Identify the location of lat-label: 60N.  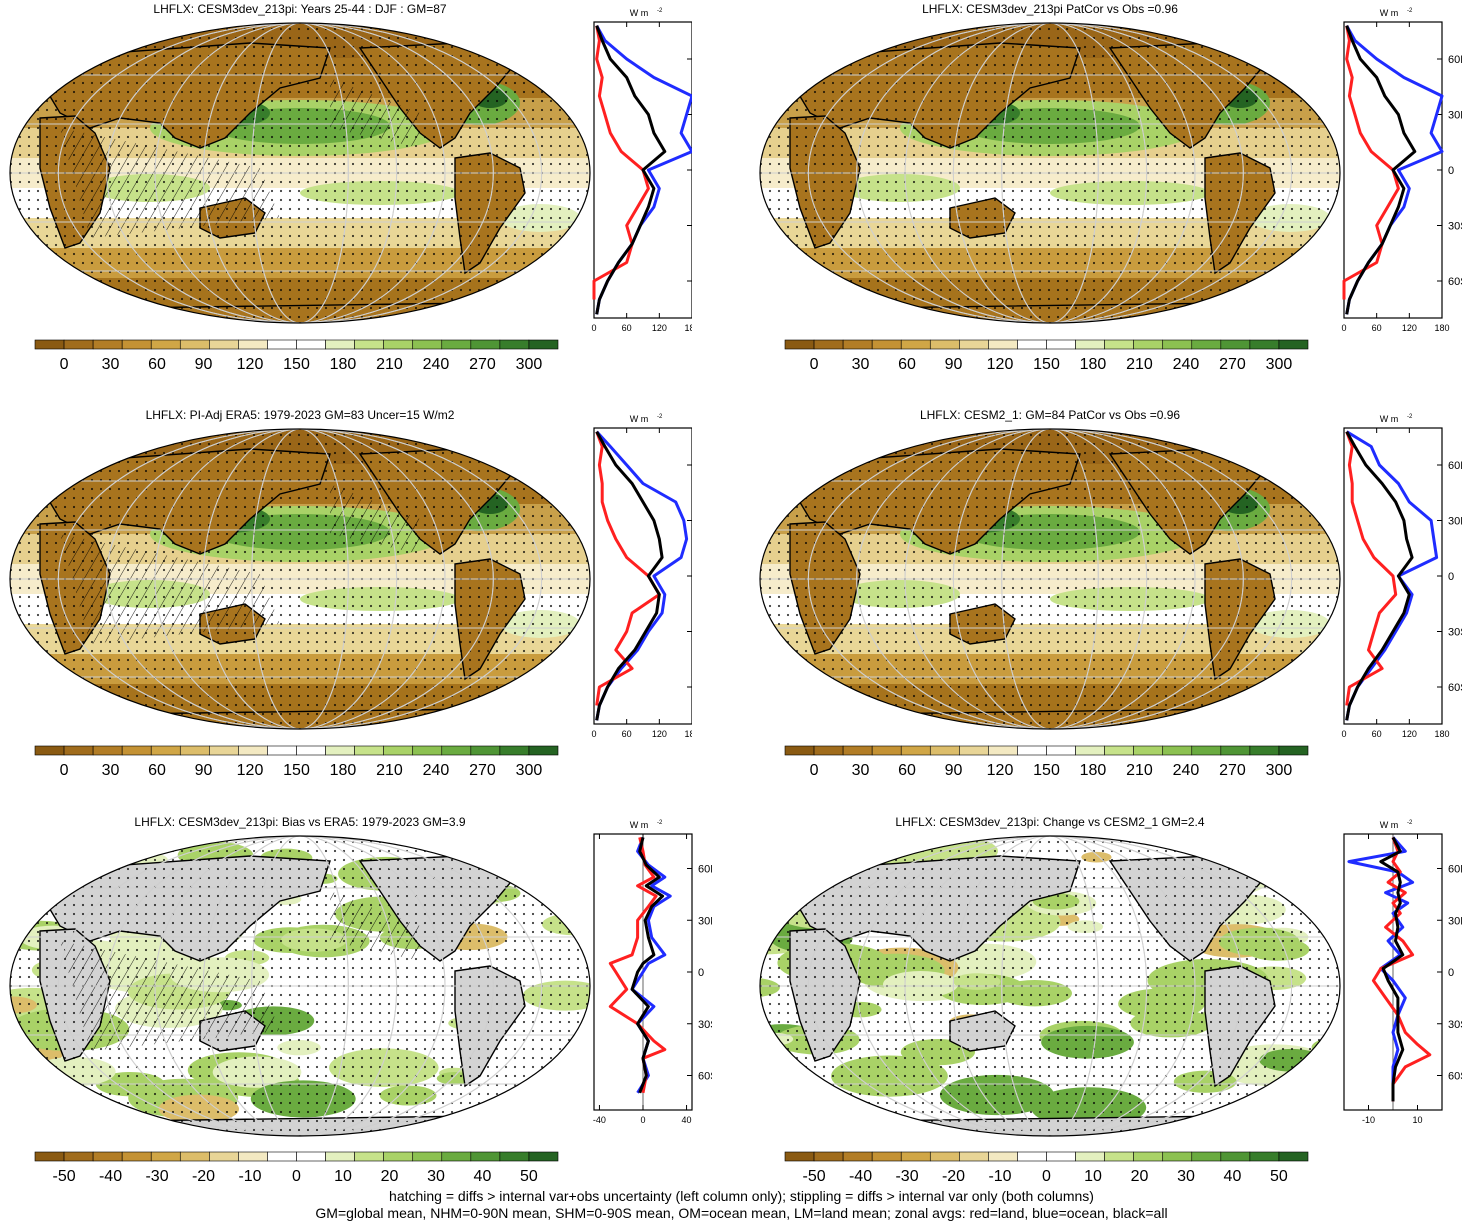
(705, 870).